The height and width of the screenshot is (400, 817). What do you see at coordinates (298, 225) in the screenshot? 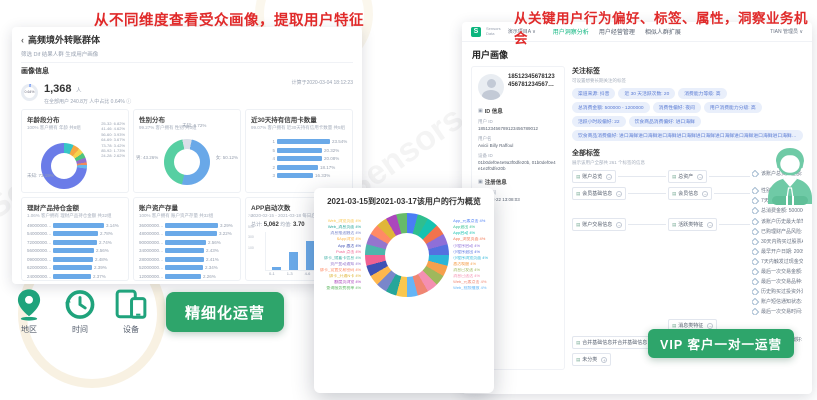
I see `avg-value: 3.70` at bounding box center [298, 225].